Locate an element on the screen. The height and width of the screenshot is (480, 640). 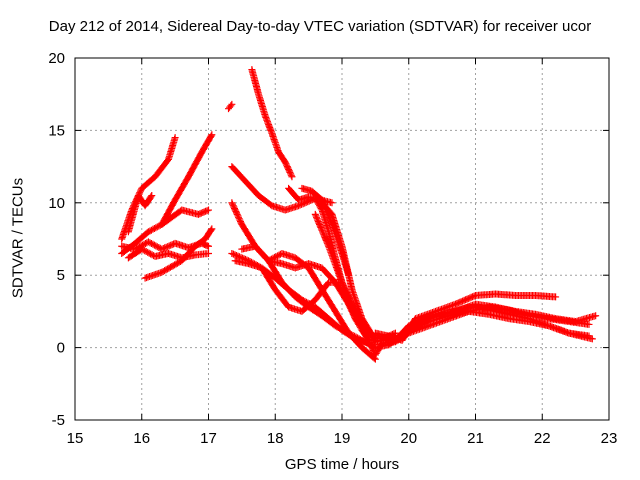
series-track-i is located at coordinates (272, 123).